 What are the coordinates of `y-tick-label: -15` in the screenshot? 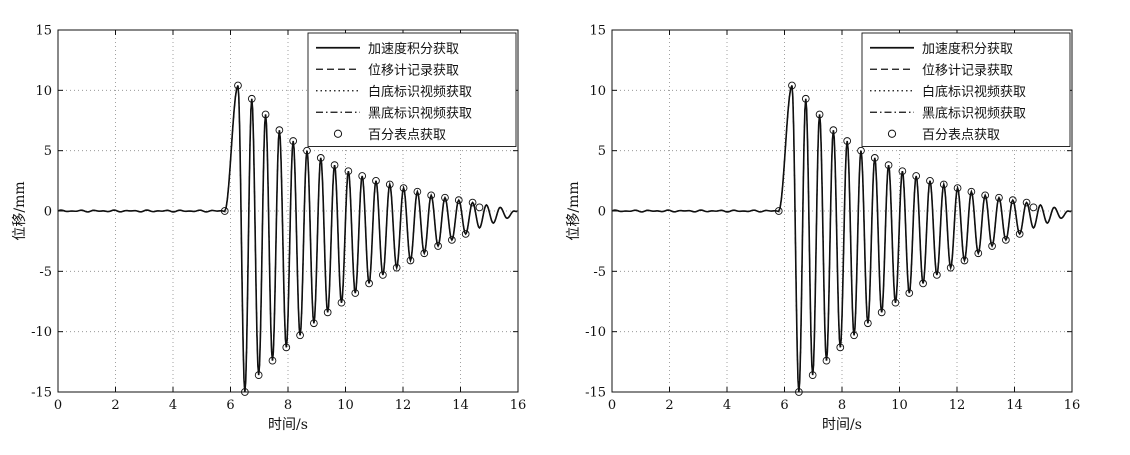 It's located at (41, 393).